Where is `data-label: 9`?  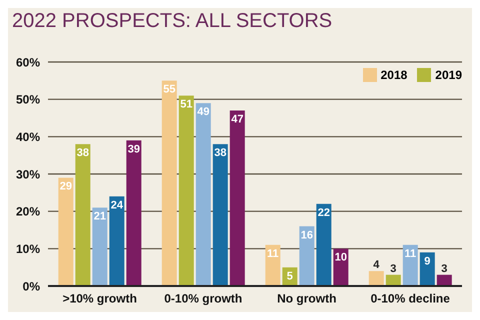
data-label: 9 is located at coordinates (427, 261).